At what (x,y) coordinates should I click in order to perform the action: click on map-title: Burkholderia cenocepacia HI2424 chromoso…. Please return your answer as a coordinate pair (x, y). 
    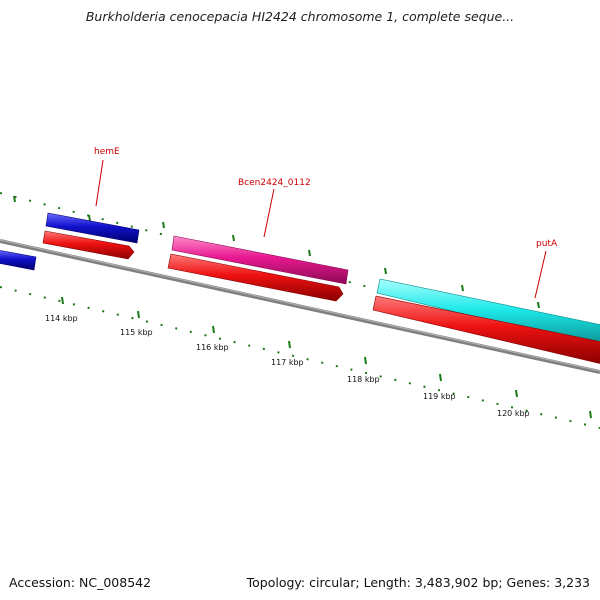
    Looking at the image, I should click on (300, 16).